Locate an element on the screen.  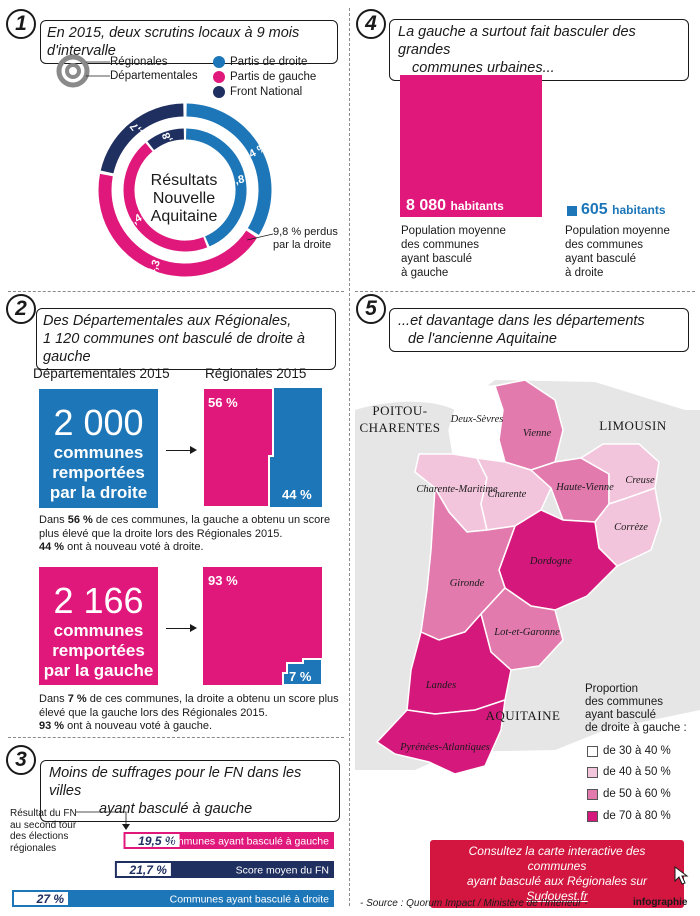
legend-droite: Partis de droite is located at coordinates (269, 62).